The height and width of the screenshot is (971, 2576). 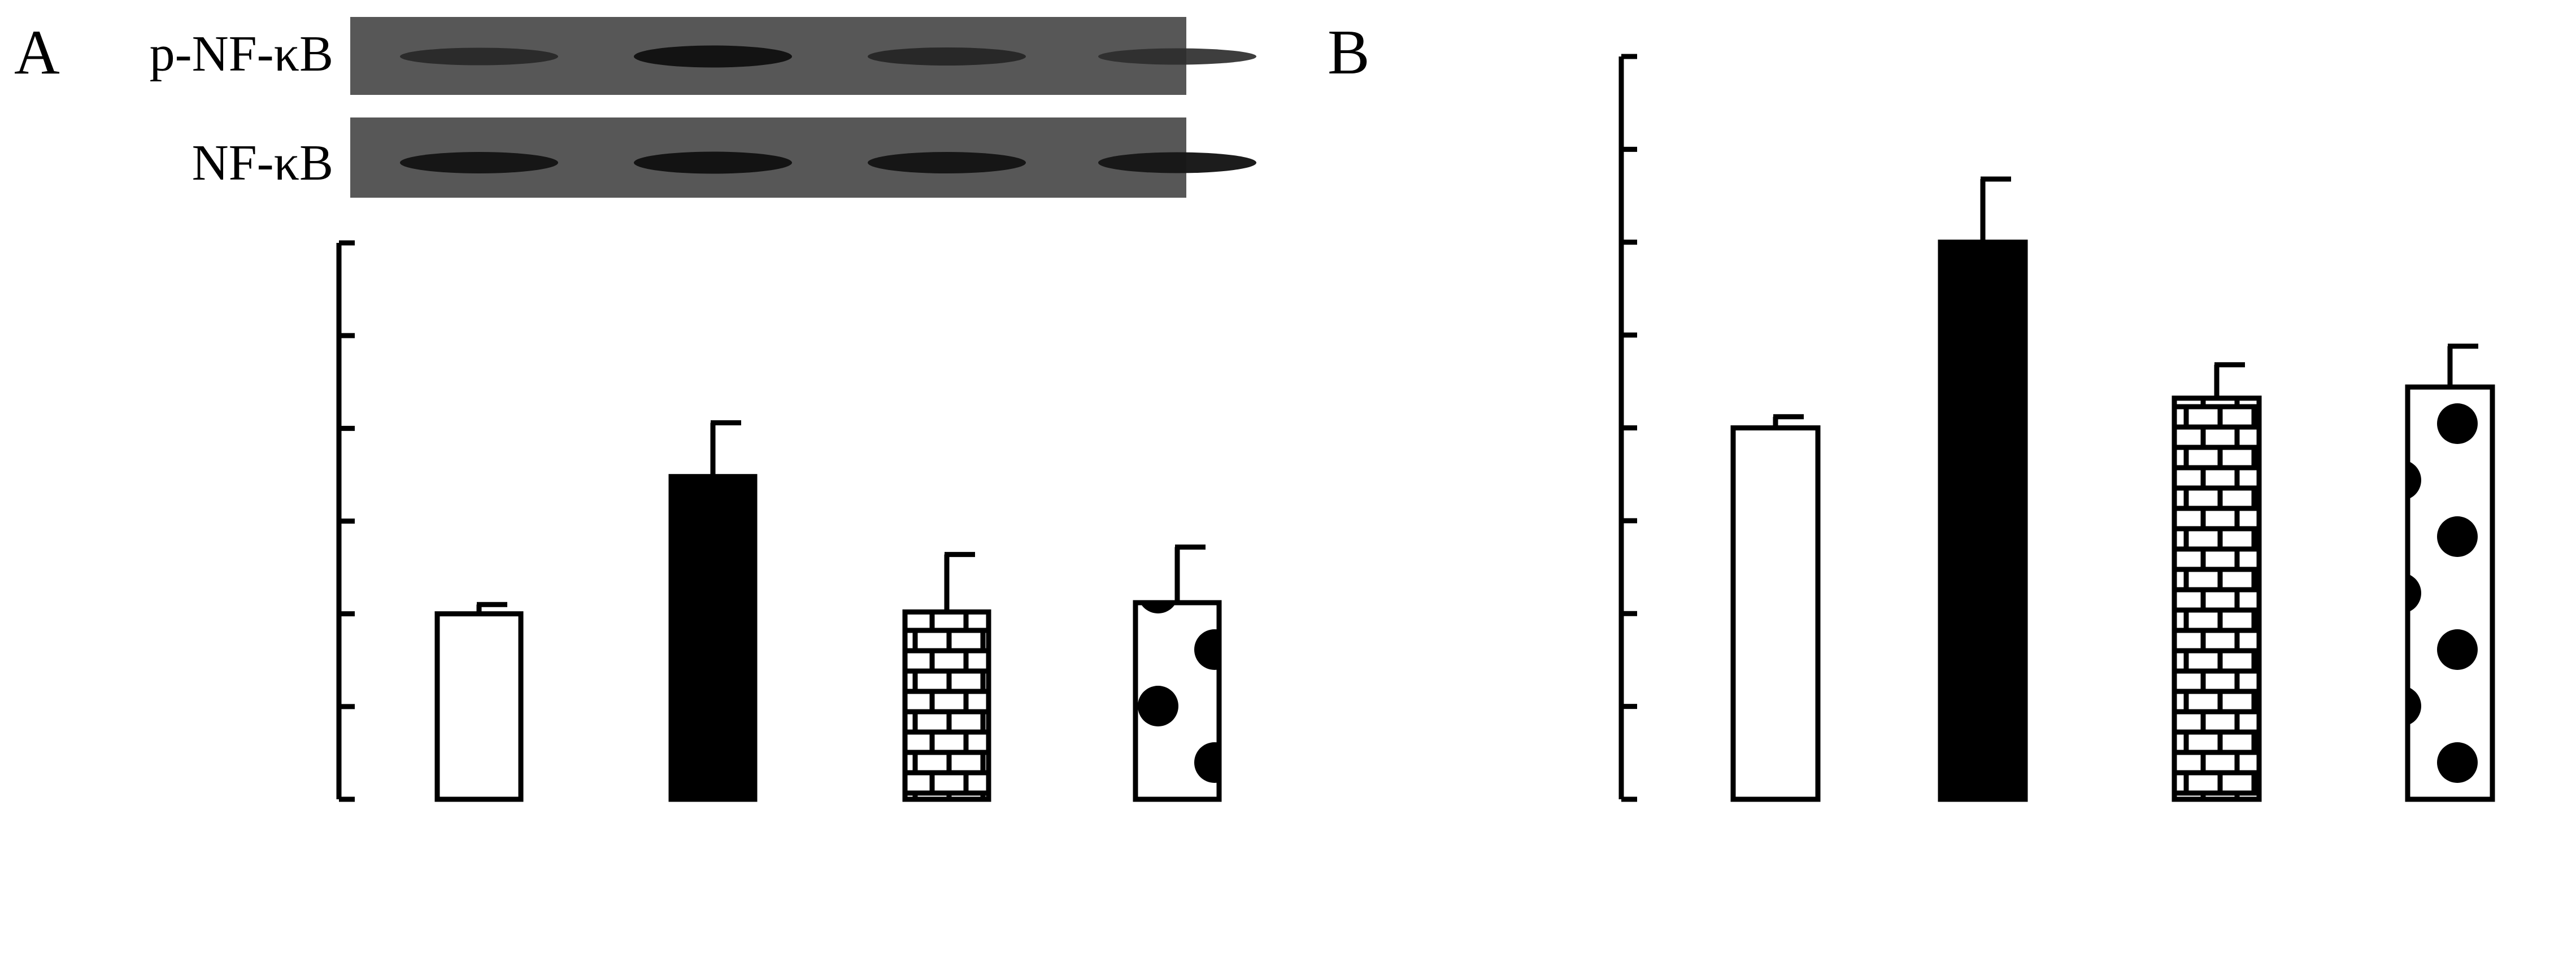 I want to click on blot-p-nfkb: p-NF-κB, so click(x=703, y=56).